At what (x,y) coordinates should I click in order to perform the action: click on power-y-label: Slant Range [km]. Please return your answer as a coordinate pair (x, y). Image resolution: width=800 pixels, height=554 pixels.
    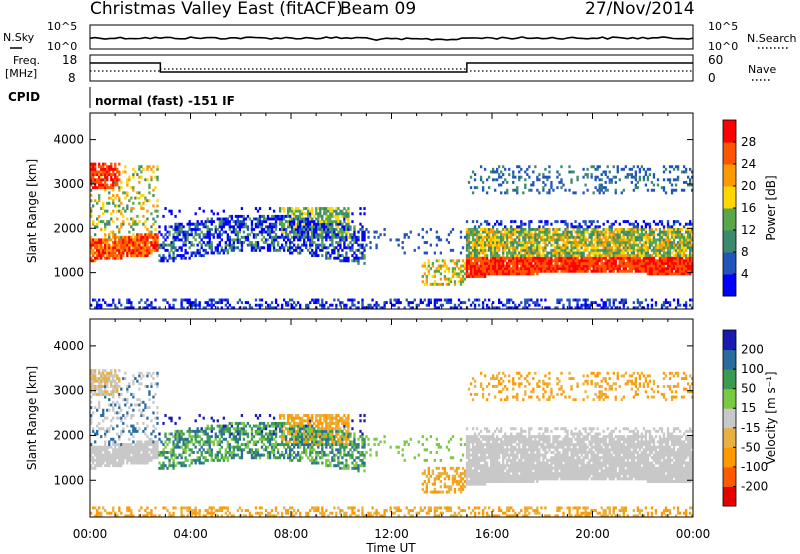
    Looking at the image, I should click on (32, 211).